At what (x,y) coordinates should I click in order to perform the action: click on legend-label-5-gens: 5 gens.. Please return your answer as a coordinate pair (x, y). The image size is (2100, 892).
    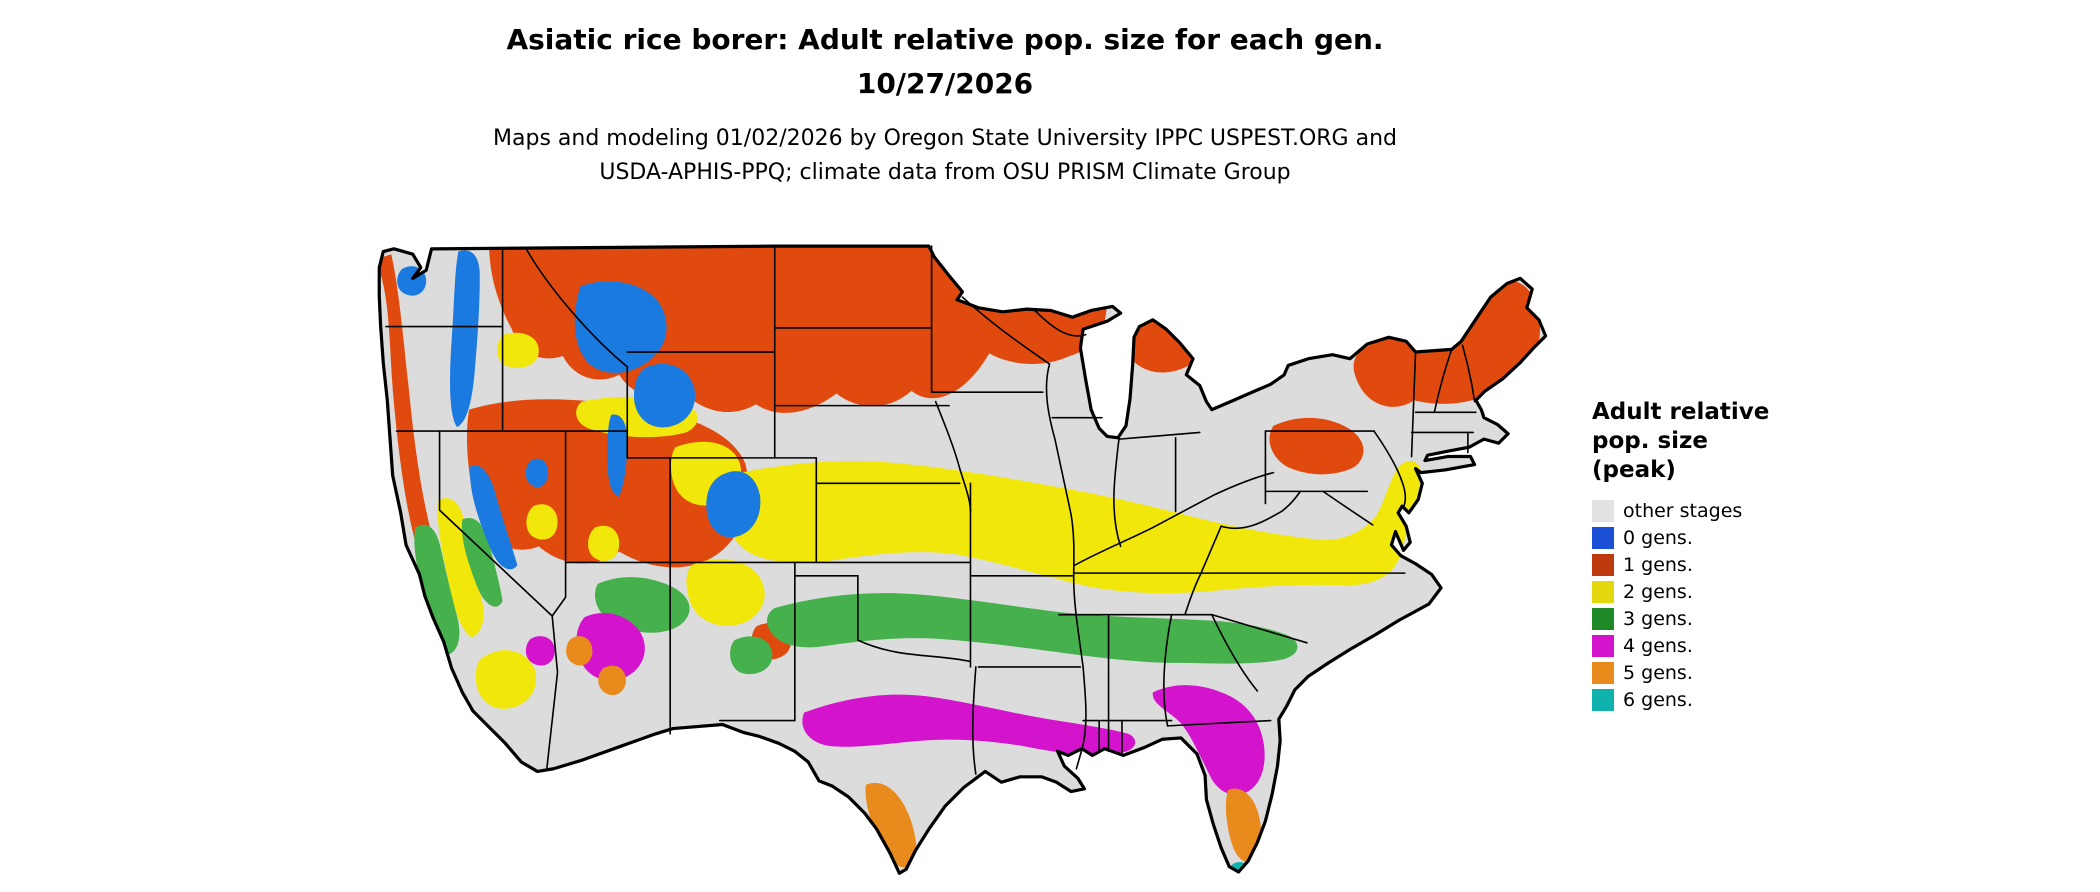
    Looking at the image, I should click on (1658, 672).